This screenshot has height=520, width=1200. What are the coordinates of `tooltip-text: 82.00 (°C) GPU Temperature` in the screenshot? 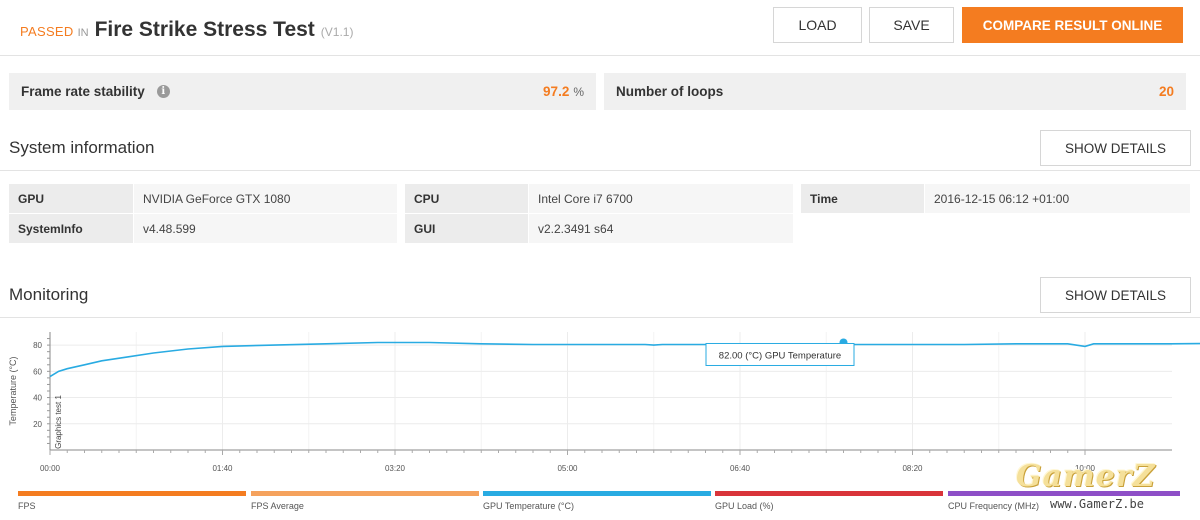 It's located at (780, 355).